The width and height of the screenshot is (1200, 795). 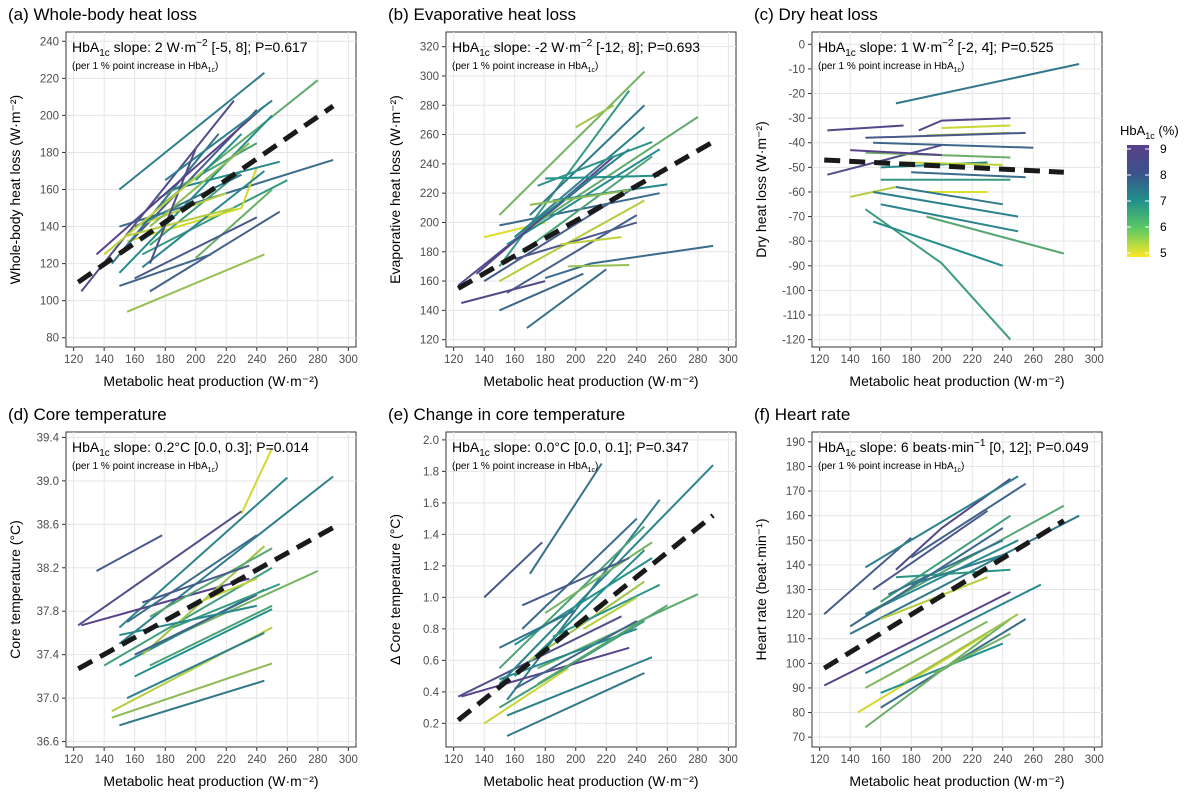 What do you see at coordinates (798, 738) in the screenshot?
I see `y-tick-label: 70` at bounding box center [798, 738].